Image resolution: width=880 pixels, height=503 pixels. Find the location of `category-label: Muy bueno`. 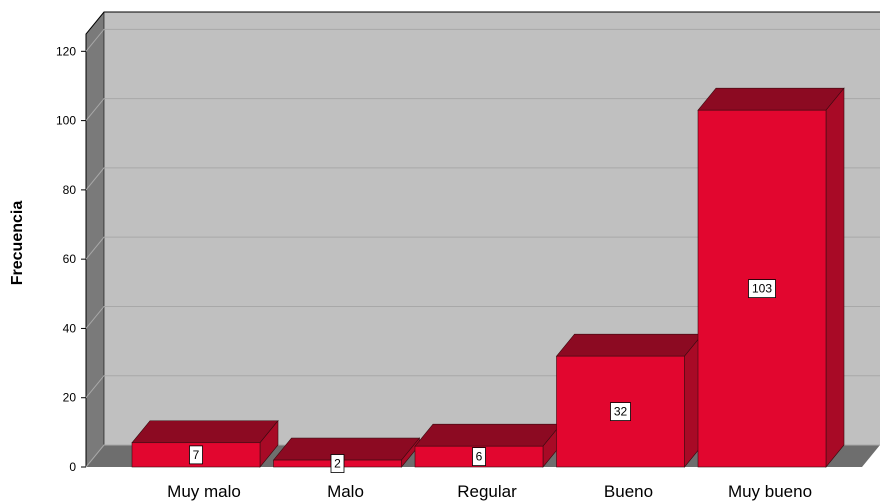

category-label: Muy bueno is located at coordinates (770, 491).